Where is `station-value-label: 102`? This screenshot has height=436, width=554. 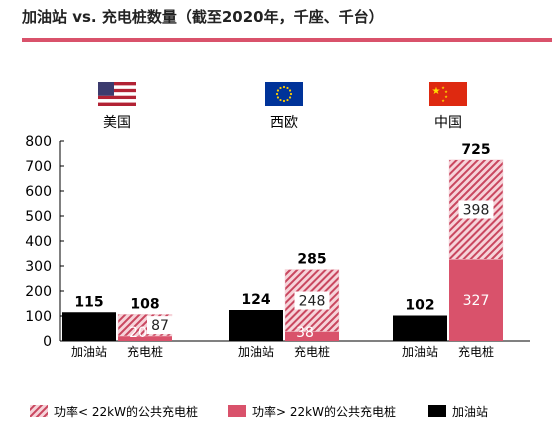 station-value-label: 102 is located at coordinates (419, 306).